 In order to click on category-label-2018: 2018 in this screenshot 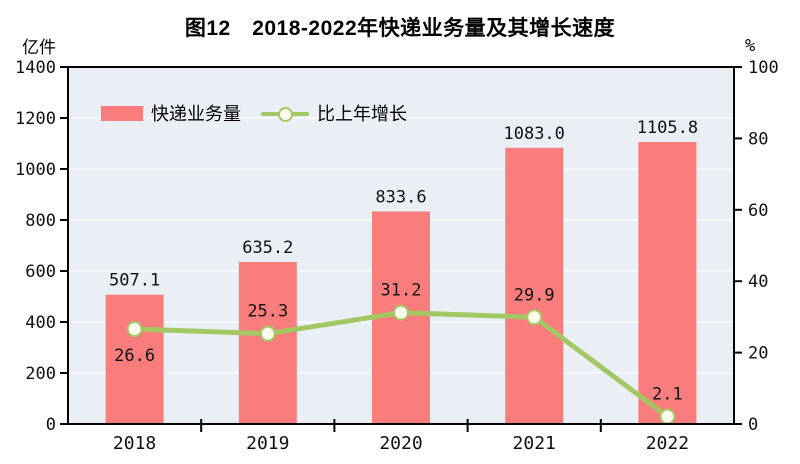, I will do `click(134, 443)`.